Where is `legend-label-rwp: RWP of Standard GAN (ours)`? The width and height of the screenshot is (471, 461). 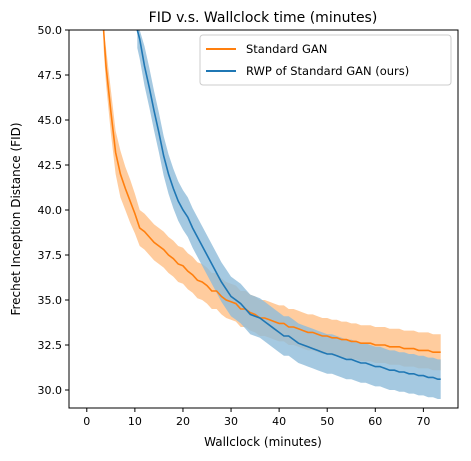 legend-label-rwp: RWP of Standard GAN (ours) is located at coordinates (327, 71).